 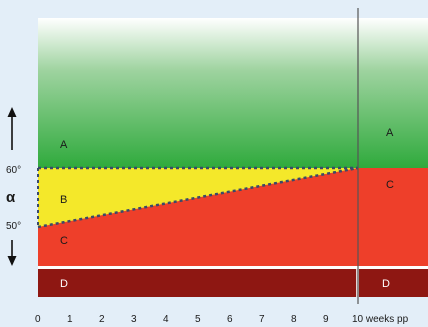 I want to click on zone-d-area, so click(x=233, y=283).